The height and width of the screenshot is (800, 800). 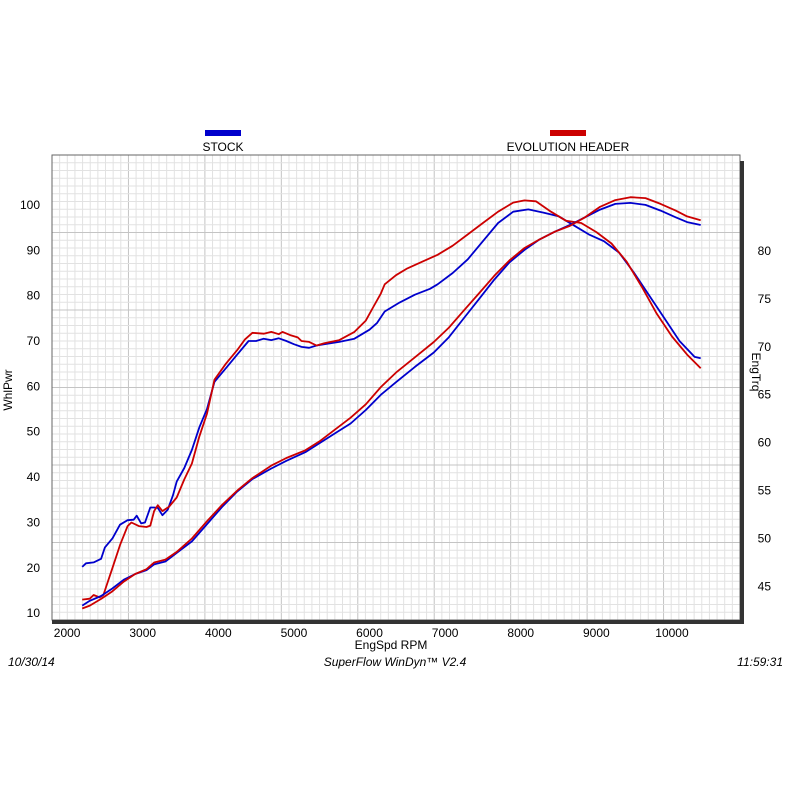 What do you see at coordinates (30, 205) in the screenshot?
I see `left-y-tick-label: 100` at bounding box center [30, 205].